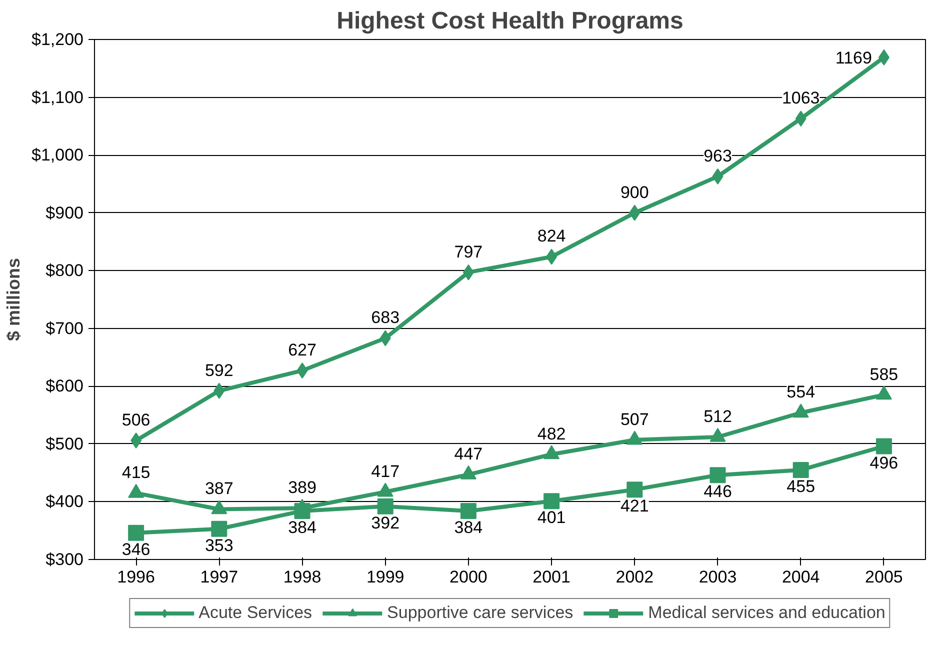  I want to click on data-label: 496, so click(884, 462).